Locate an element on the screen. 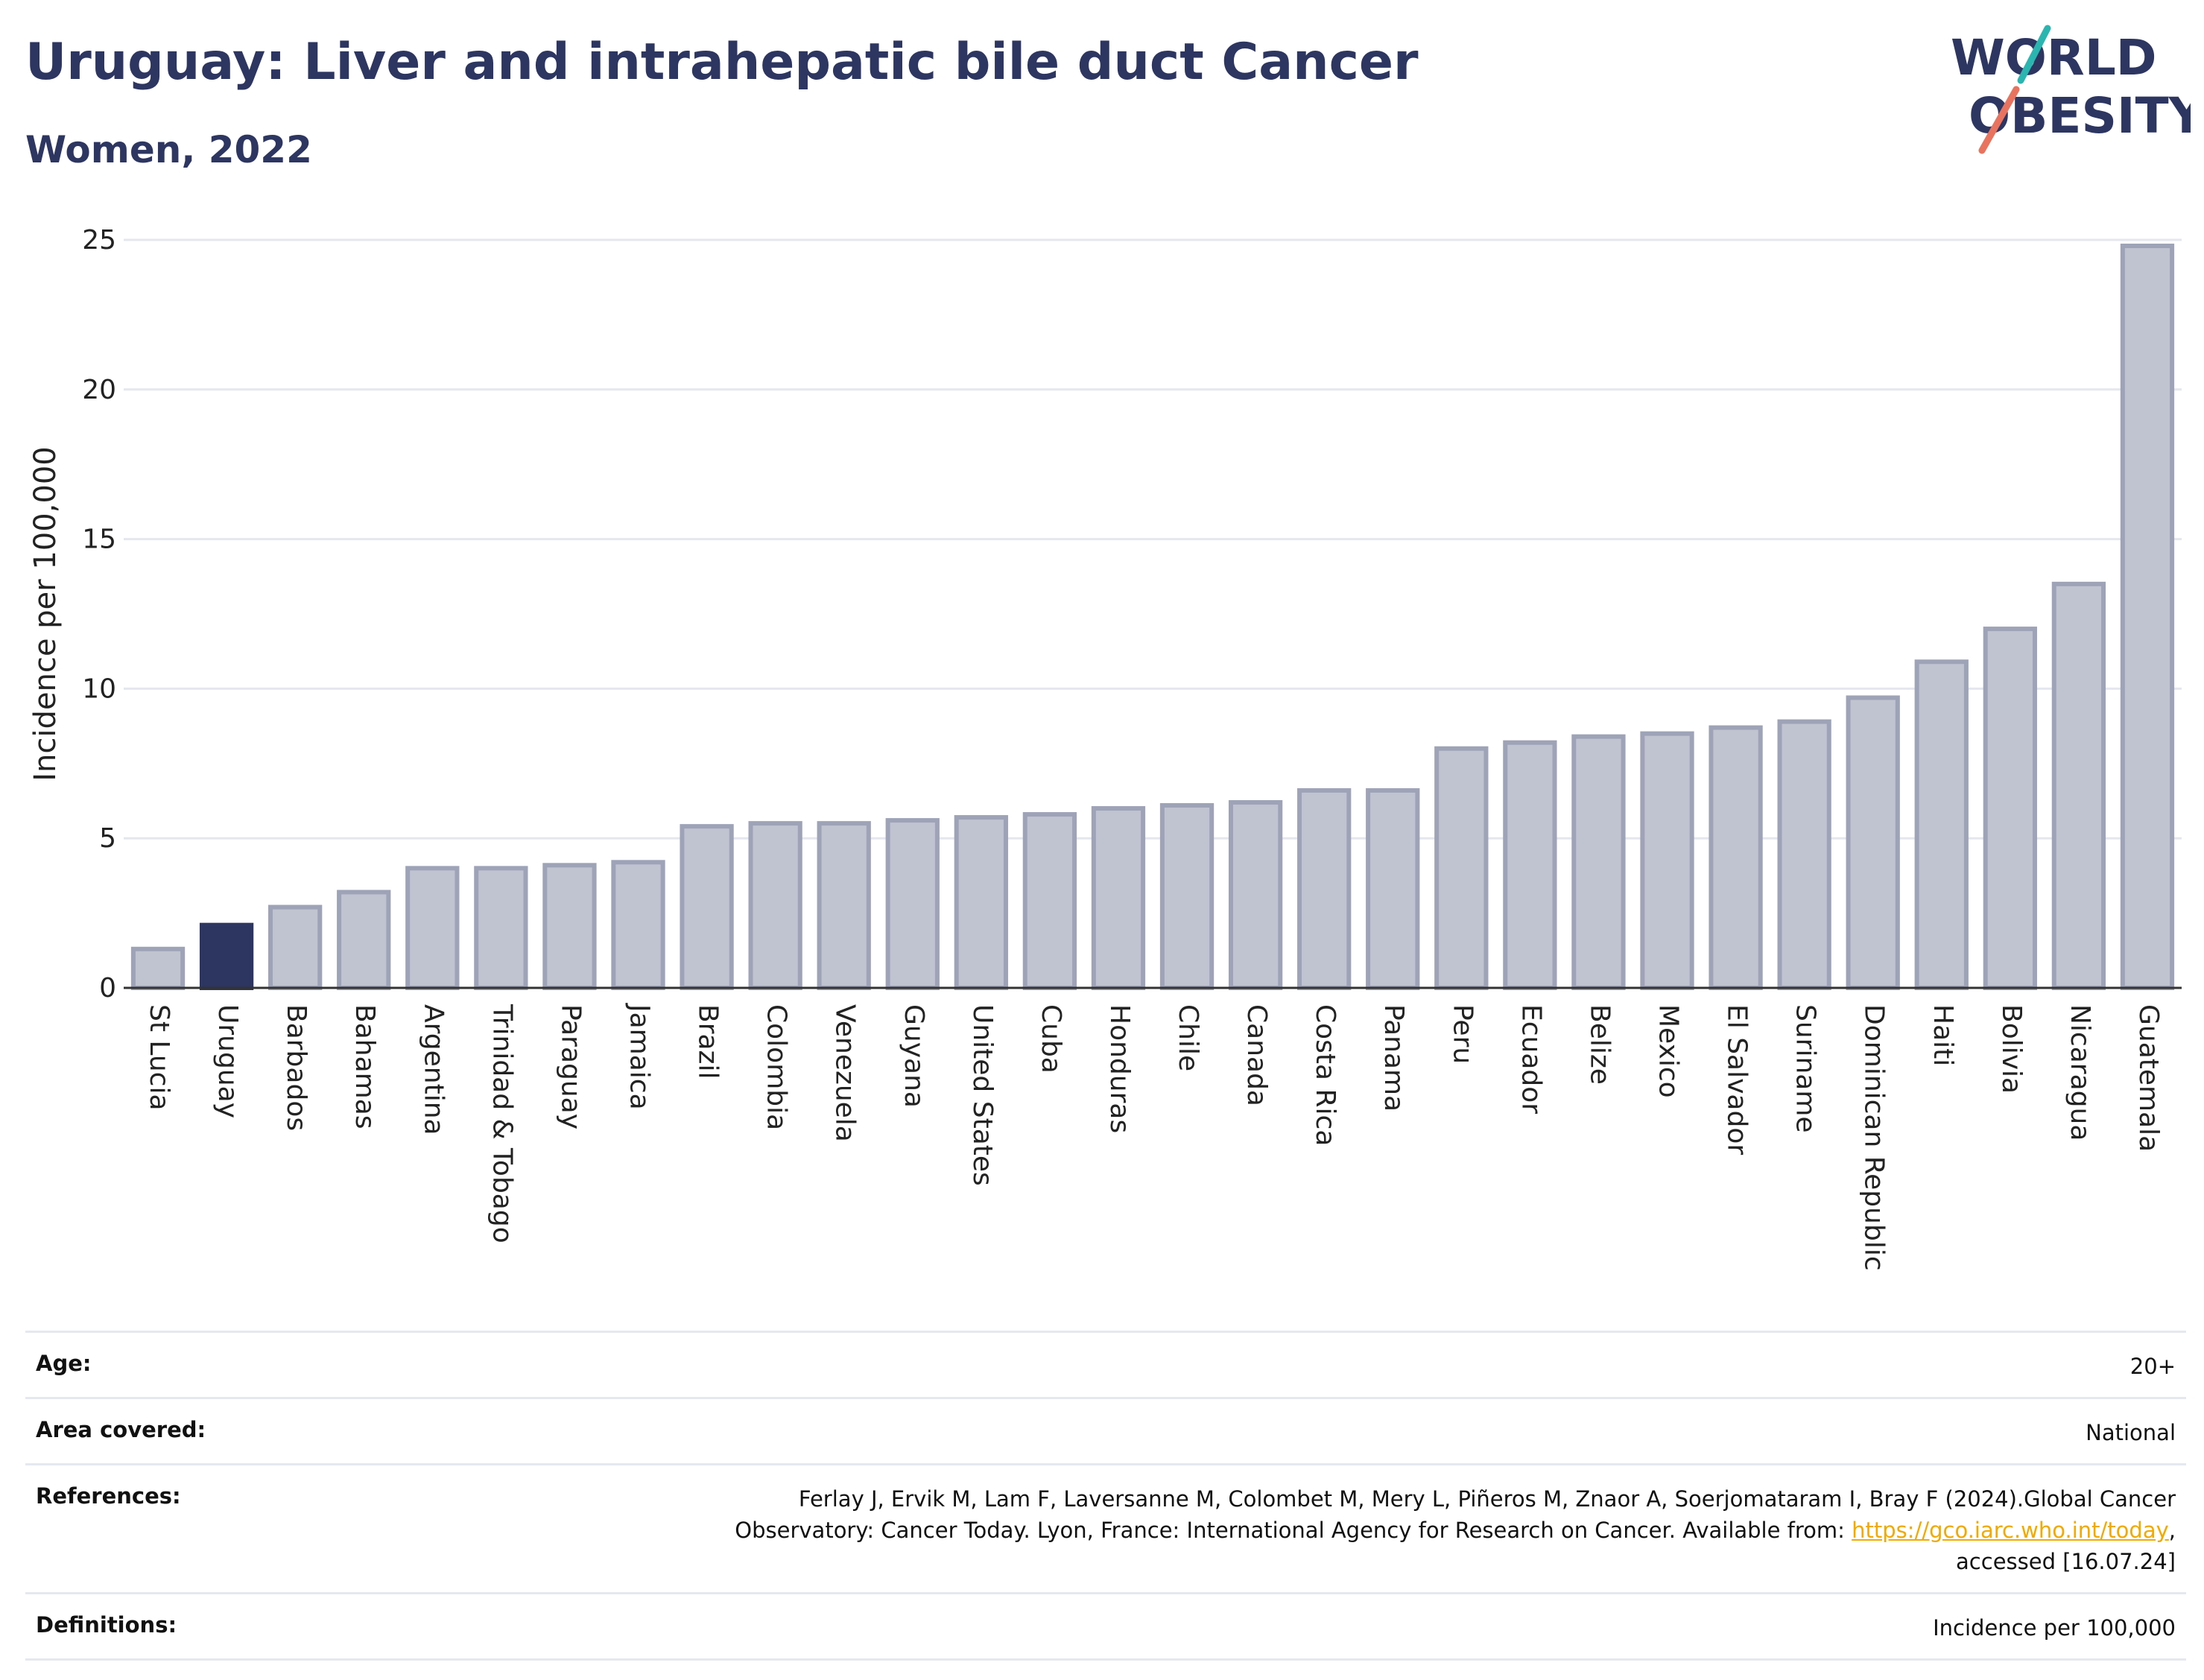 The height and width of the screenshot is (1680, 2204). y-axis-label: Incidence per 100,000 is located at coordinates (45, 614).